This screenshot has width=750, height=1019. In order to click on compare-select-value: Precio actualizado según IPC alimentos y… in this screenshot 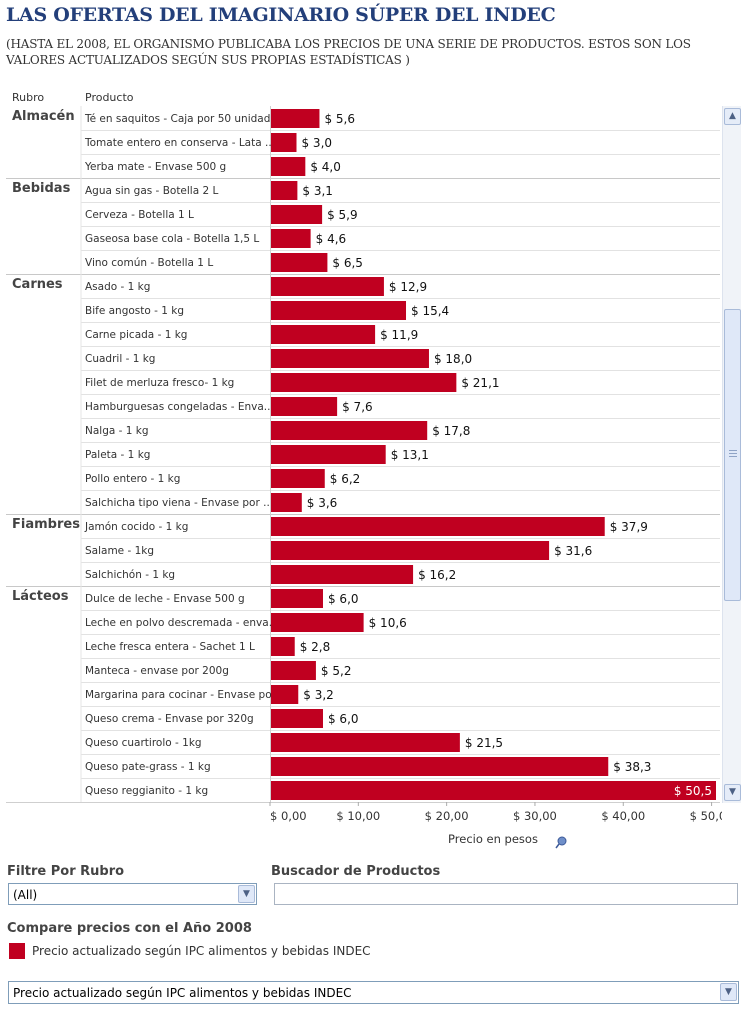, I will do `click(182, 993)`.